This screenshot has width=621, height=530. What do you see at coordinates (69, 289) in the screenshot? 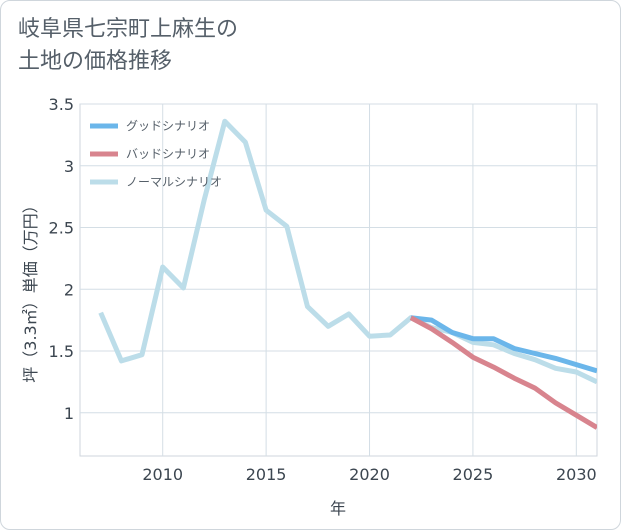
I see `y-tick-label: 2` at bounding box center [69, 289].